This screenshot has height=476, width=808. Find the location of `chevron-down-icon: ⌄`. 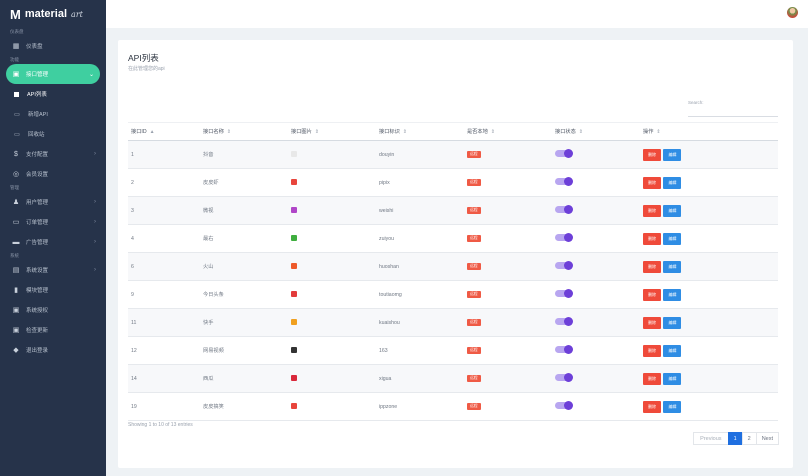

chevron-down-icon: ⌄ is located at coordinates (91, 74).